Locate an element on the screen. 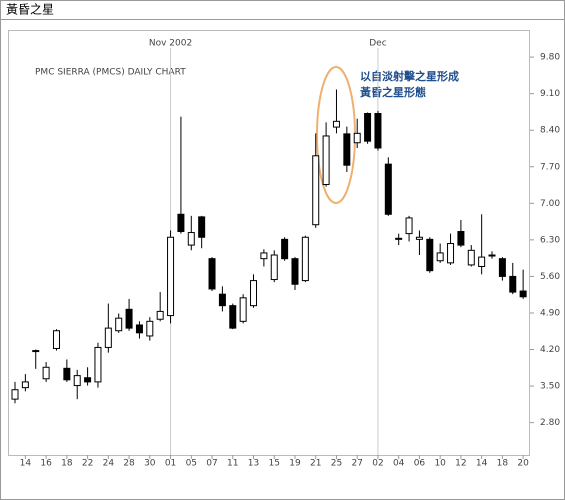  y-tick-label: 4.90 is located at coordinates (550, 313).